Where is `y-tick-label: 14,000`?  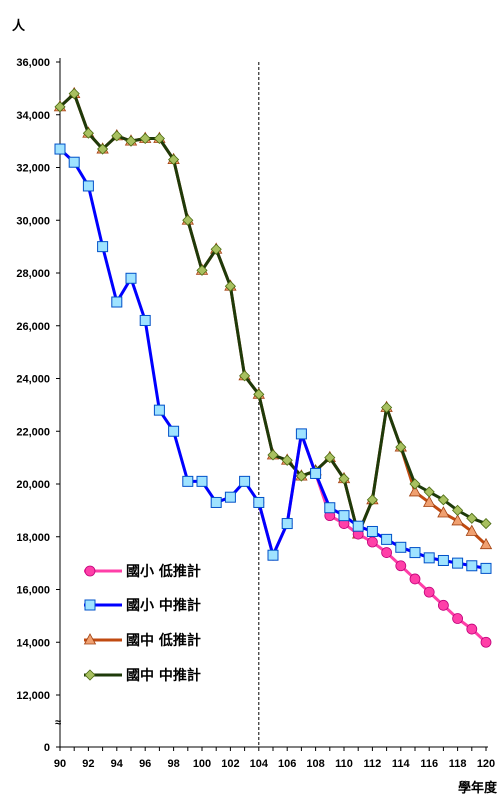
y-tick-label: 14,000 is located at coordinates (33, 643).